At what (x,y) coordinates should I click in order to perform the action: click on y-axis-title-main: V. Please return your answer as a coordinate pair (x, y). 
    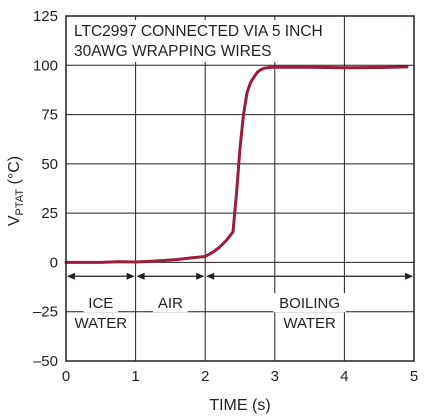
    Looking at the image, I should click on (14, 220).